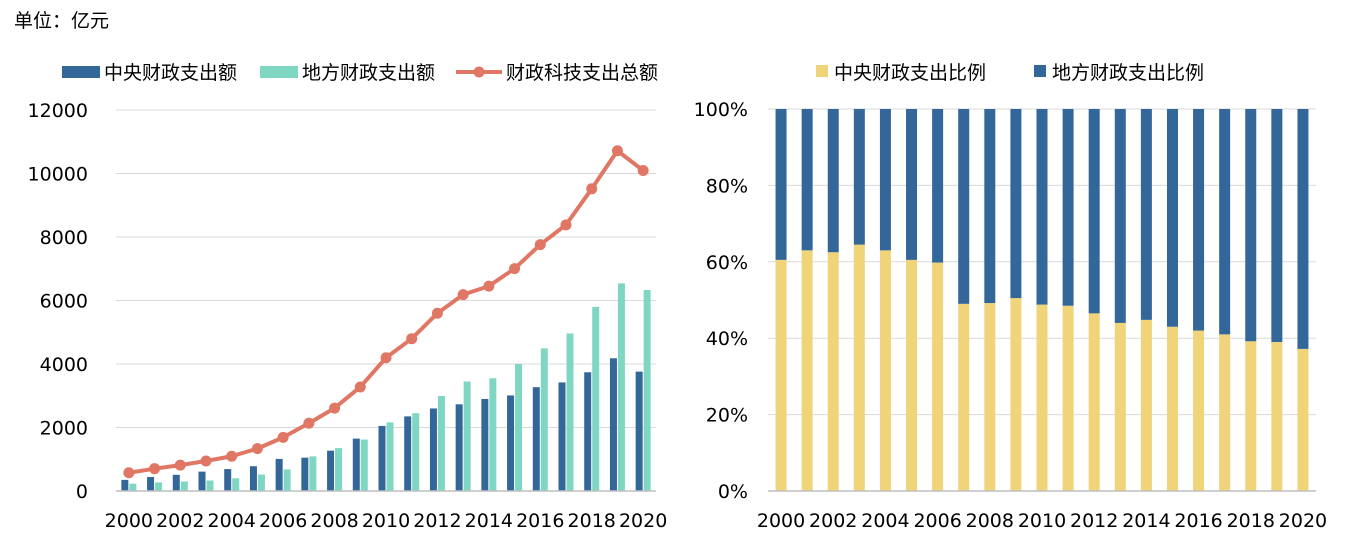  What do you see at coordinates (58, 111) in the screenshot?
I see `y-tick-label: 12000` at bounding box center [58, 111].